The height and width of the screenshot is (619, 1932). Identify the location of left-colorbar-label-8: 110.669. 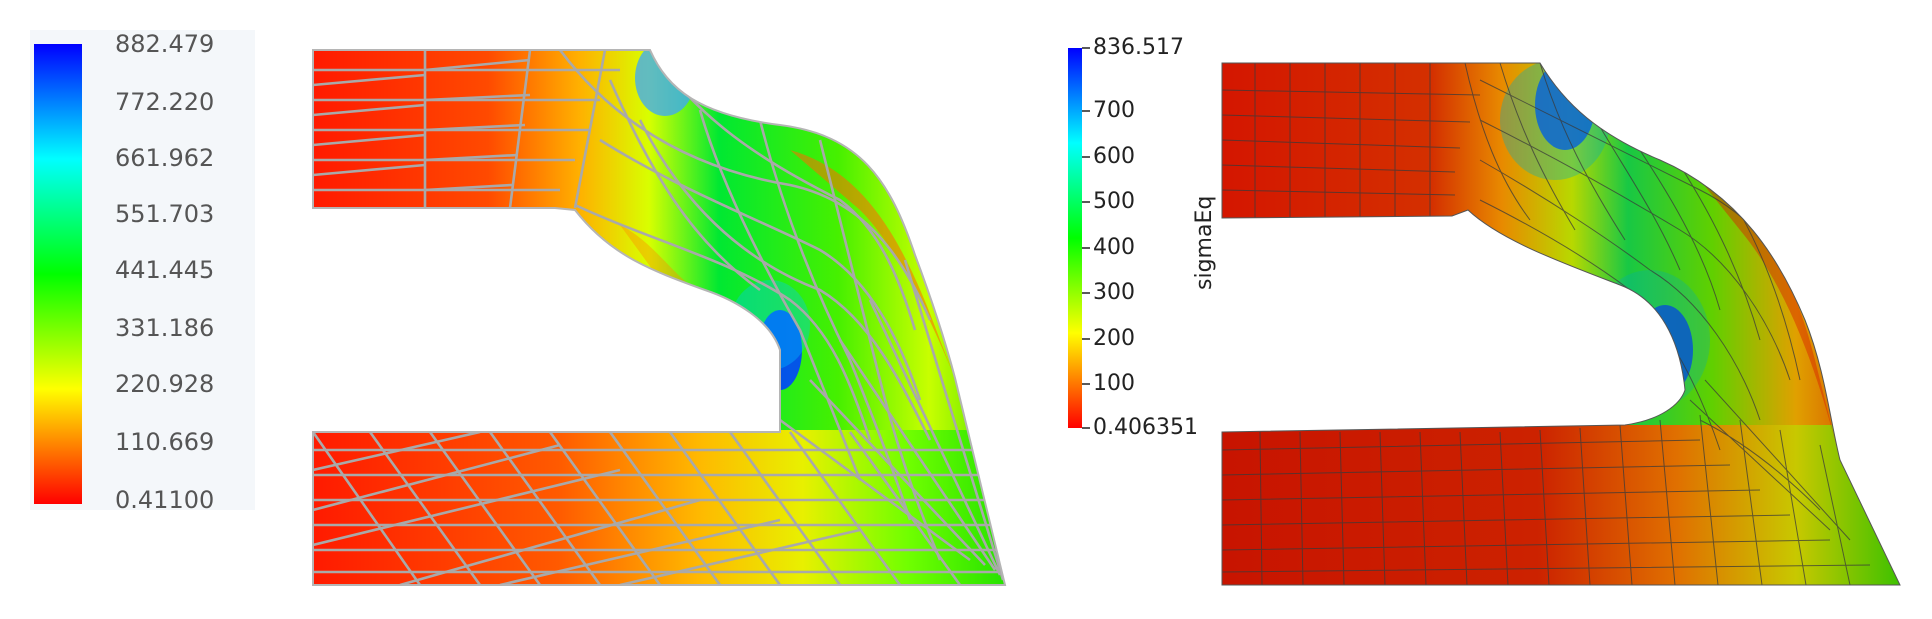
(165, 442).